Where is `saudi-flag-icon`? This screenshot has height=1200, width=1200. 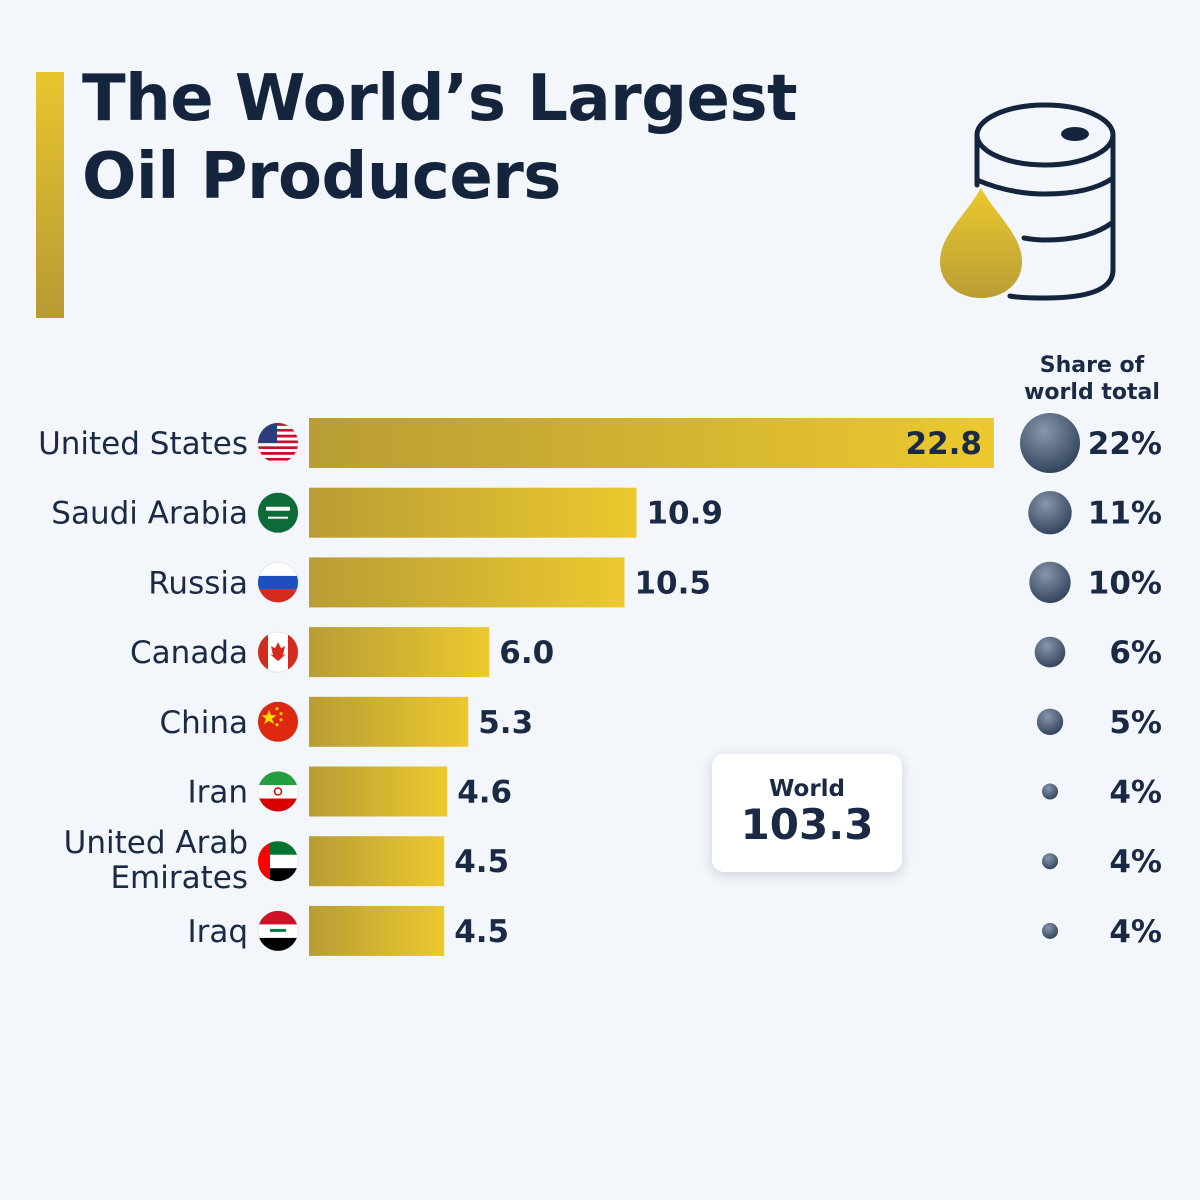 saudi-flag-icon is located at coordinates (278, 513).